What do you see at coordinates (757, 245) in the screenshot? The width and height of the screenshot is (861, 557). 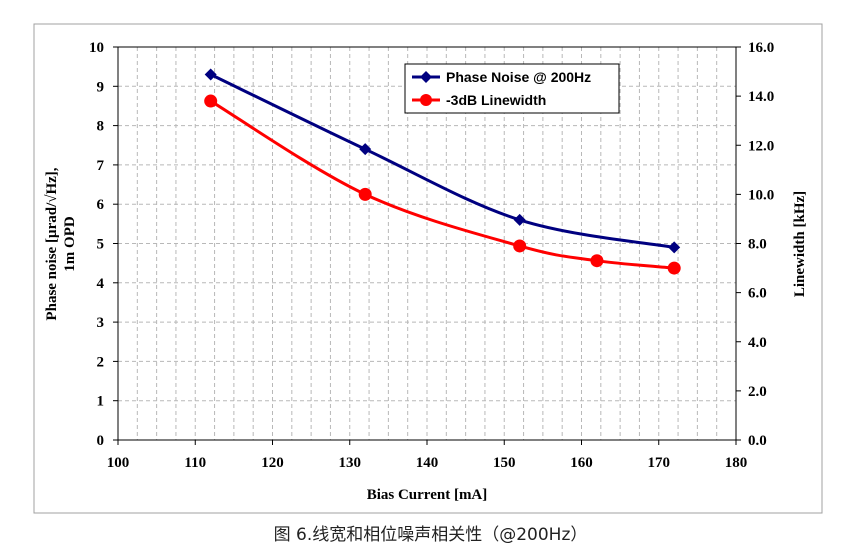 I see `y-right-tick-label: 8.0` at bounding box center [757, 245].